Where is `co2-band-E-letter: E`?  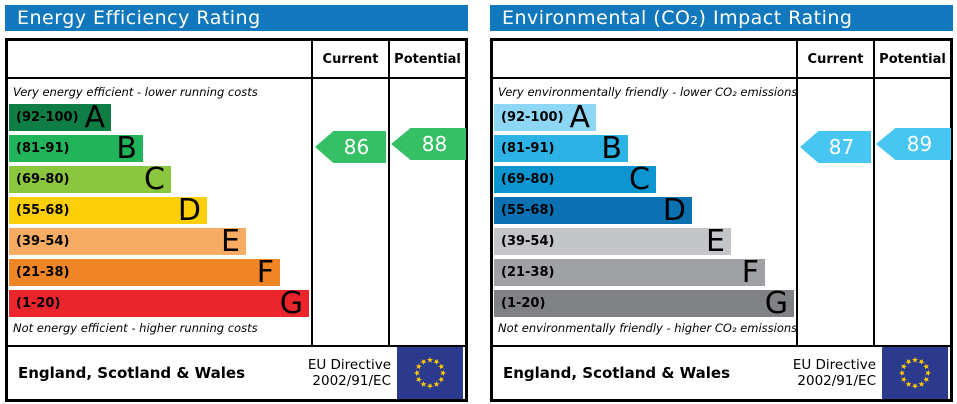
co2-band-E-letter: E is located at coordinates (715, 241).